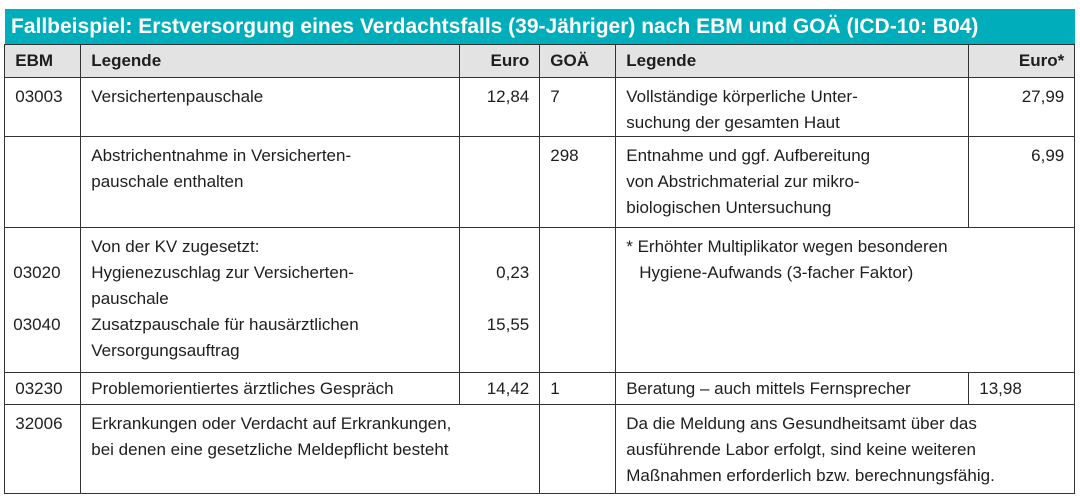 The height and width of the screenshot is (503, 1080). What do you see at coordinates (43, 389) in the screenshot?
I see `row4-ebm: 03230` at bounding box center [43, 389].